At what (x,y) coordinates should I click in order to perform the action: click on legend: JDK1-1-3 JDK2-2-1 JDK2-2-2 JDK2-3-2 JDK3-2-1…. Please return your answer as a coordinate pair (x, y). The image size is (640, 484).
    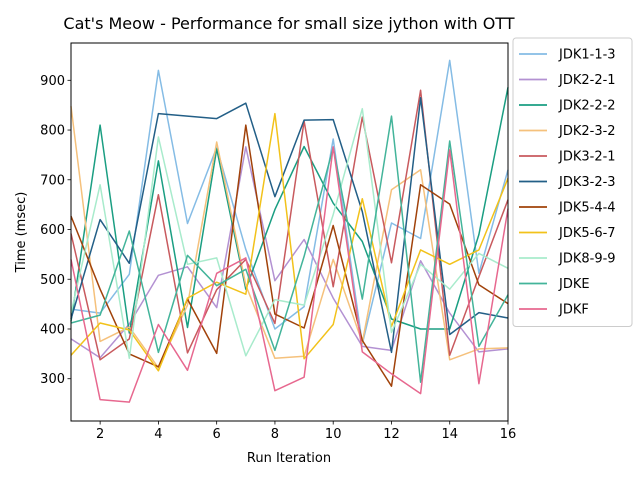
    Looking at the image, I should click on (572, 182).